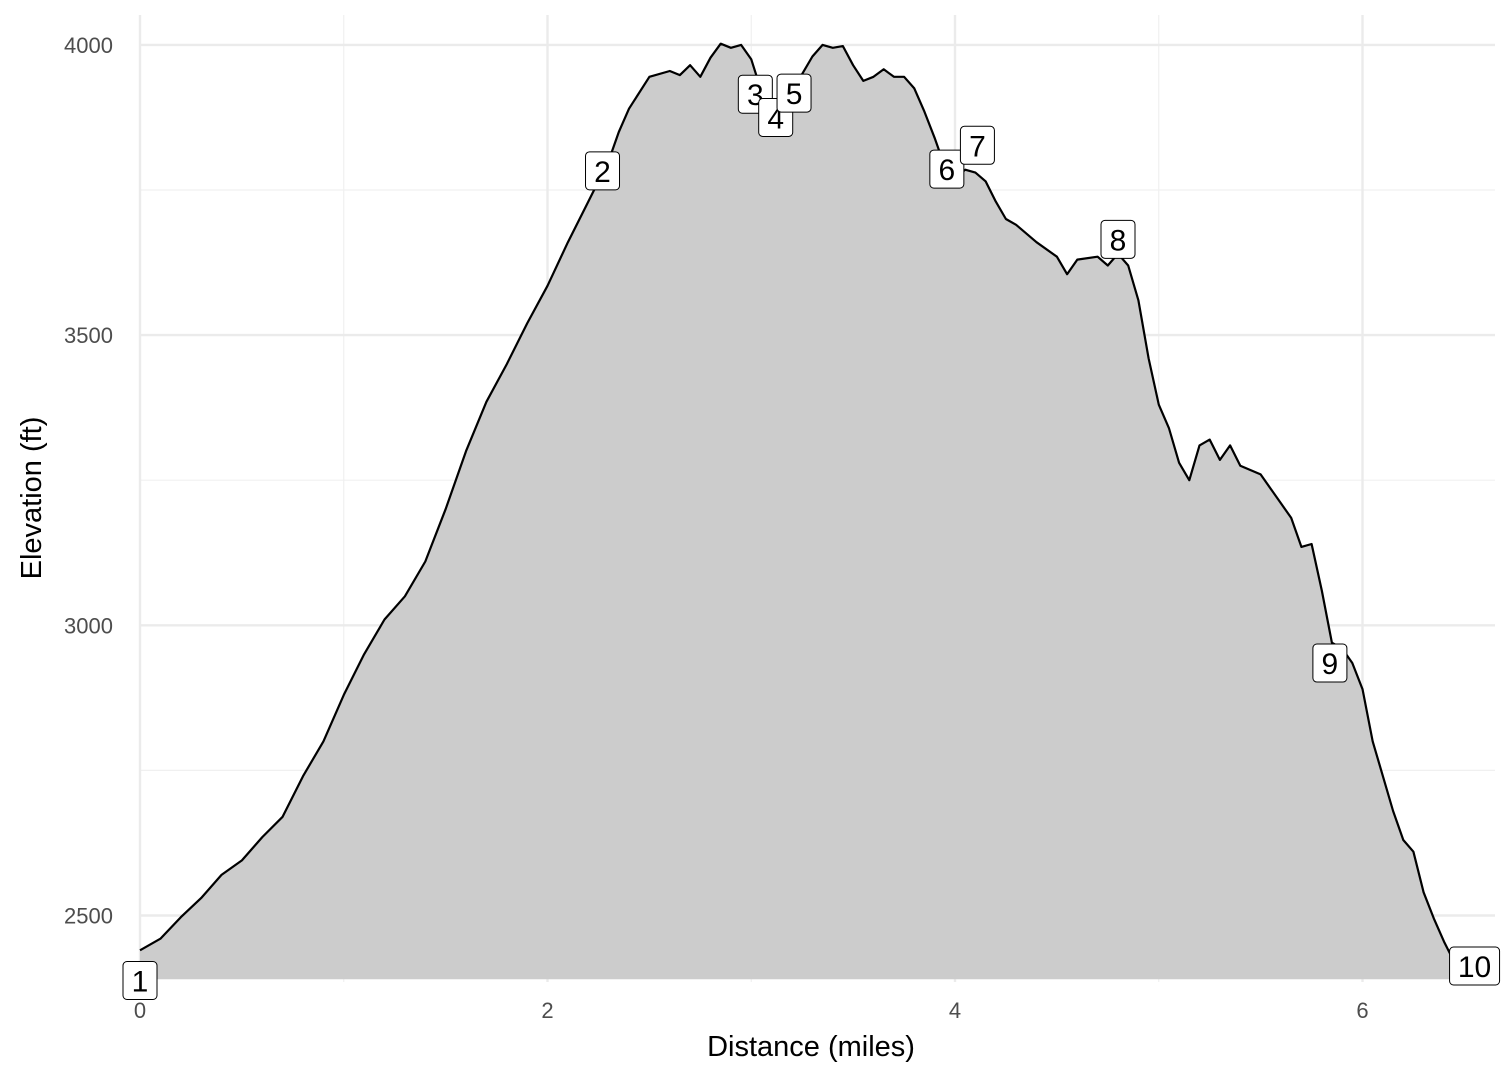 The width and height of the screenshot is (1512, 1080). I want to click on waypoint-label: 5, so click(794, 93).